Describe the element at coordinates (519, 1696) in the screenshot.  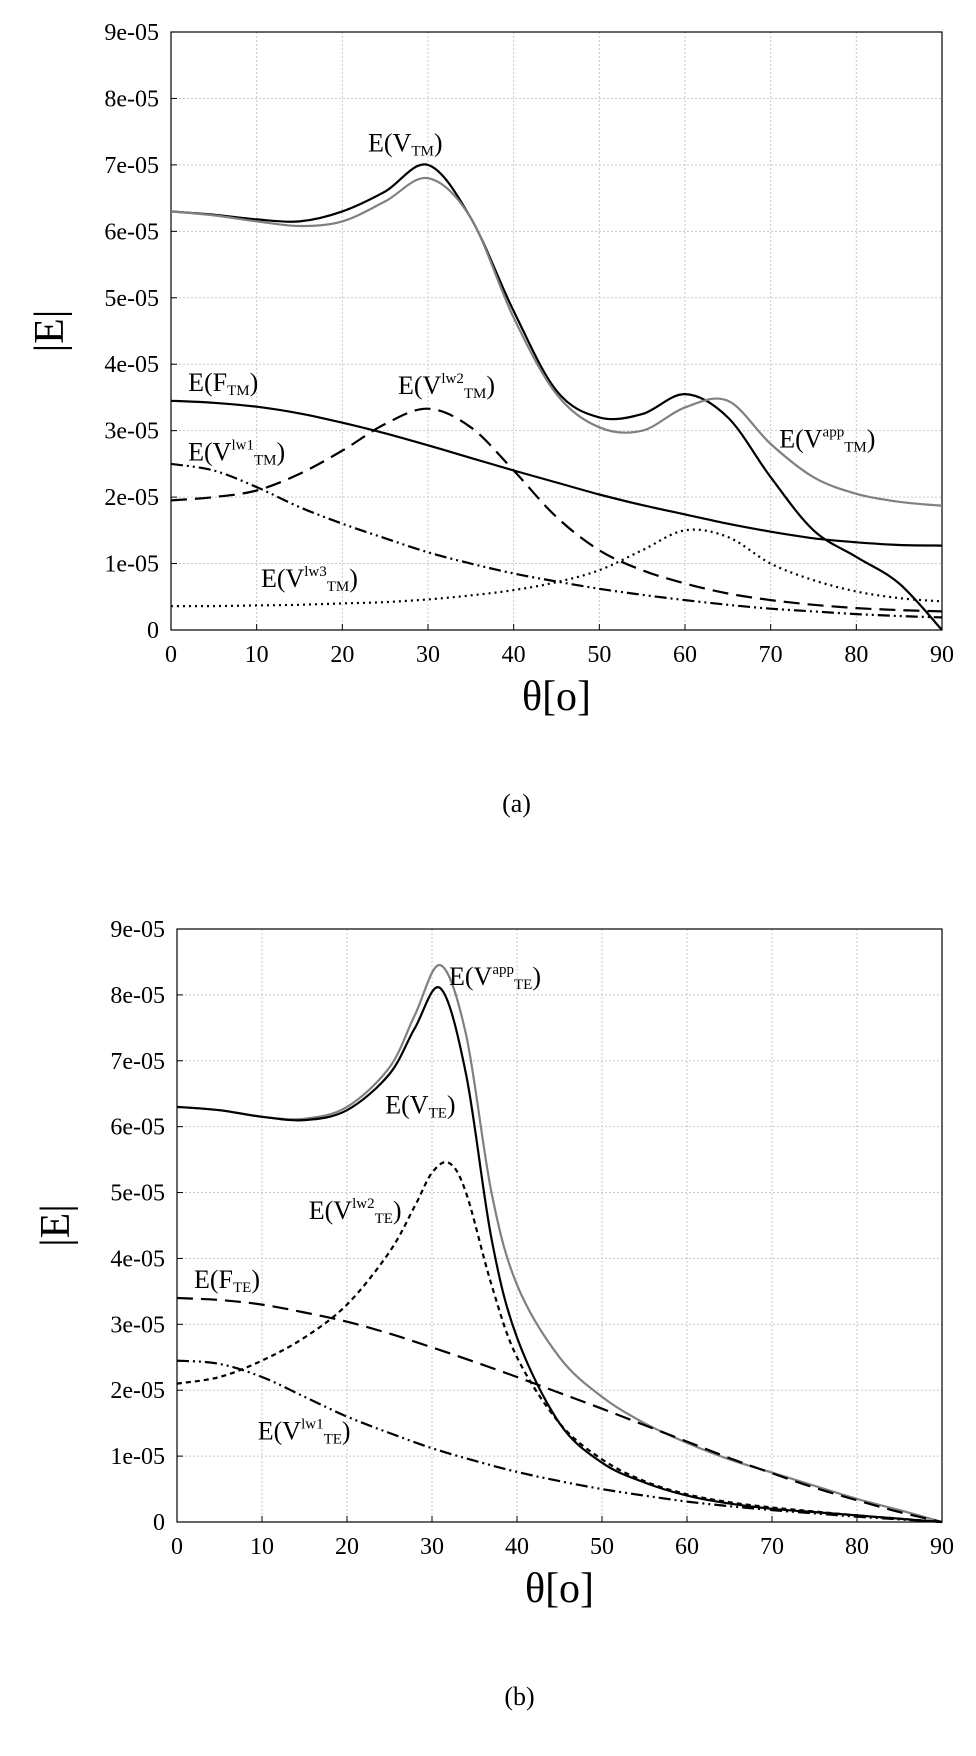
I see `panel-caption: (b)` at that location.